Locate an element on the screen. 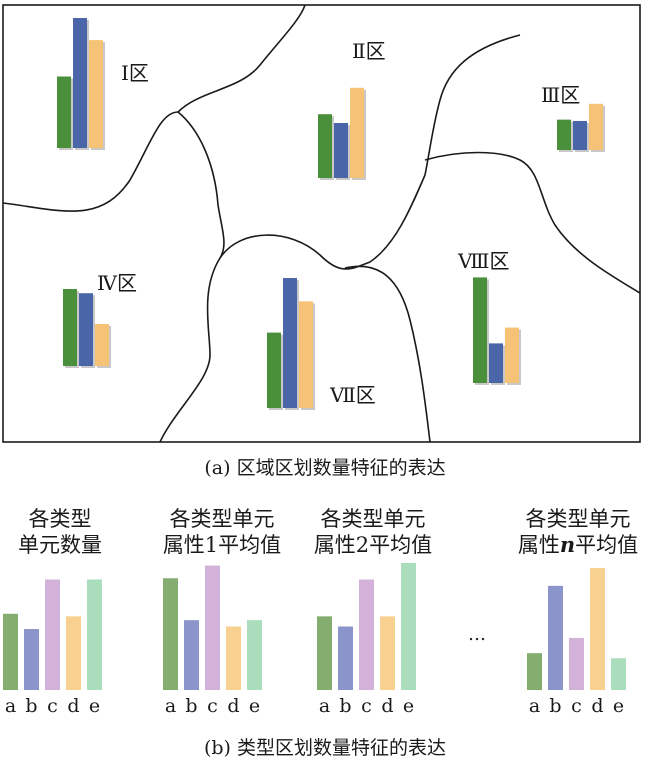  region-label: Ⅲ区 is located at coordinates (560, 95).